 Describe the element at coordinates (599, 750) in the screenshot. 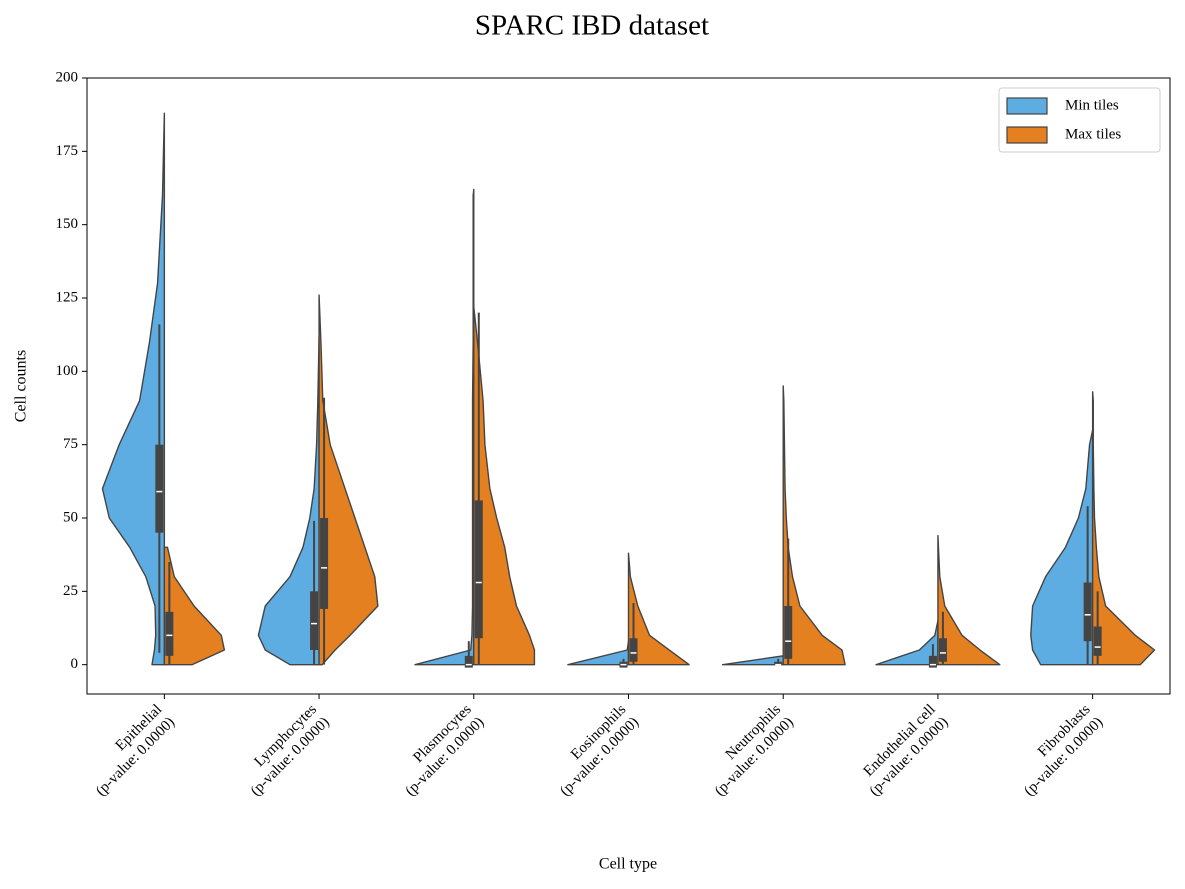

I see `x-tick-label-group: Eosinophils(p-value: 0.0000)` at that location.